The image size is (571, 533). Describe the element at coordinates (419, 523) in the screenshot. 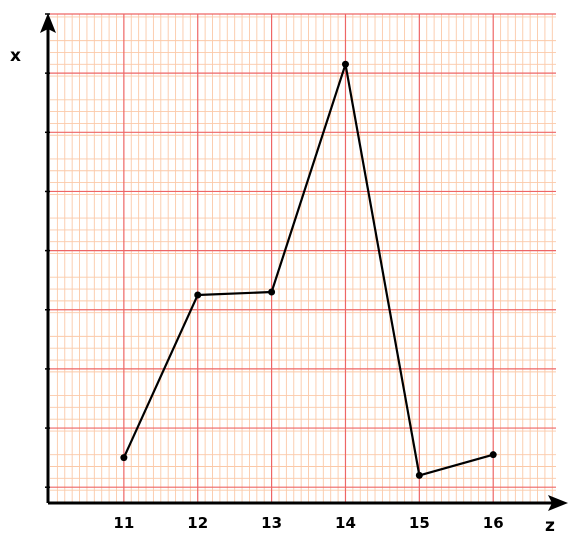

I see `x-tick-label: 15` at that location.